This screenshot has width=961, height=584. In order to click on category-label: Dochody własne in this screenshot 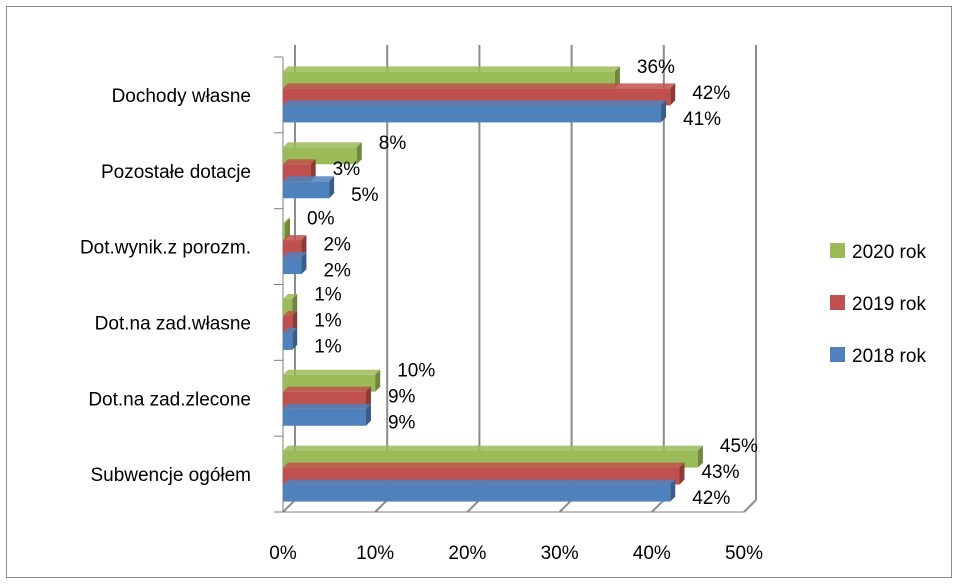, I will do `click(181, 96)`.